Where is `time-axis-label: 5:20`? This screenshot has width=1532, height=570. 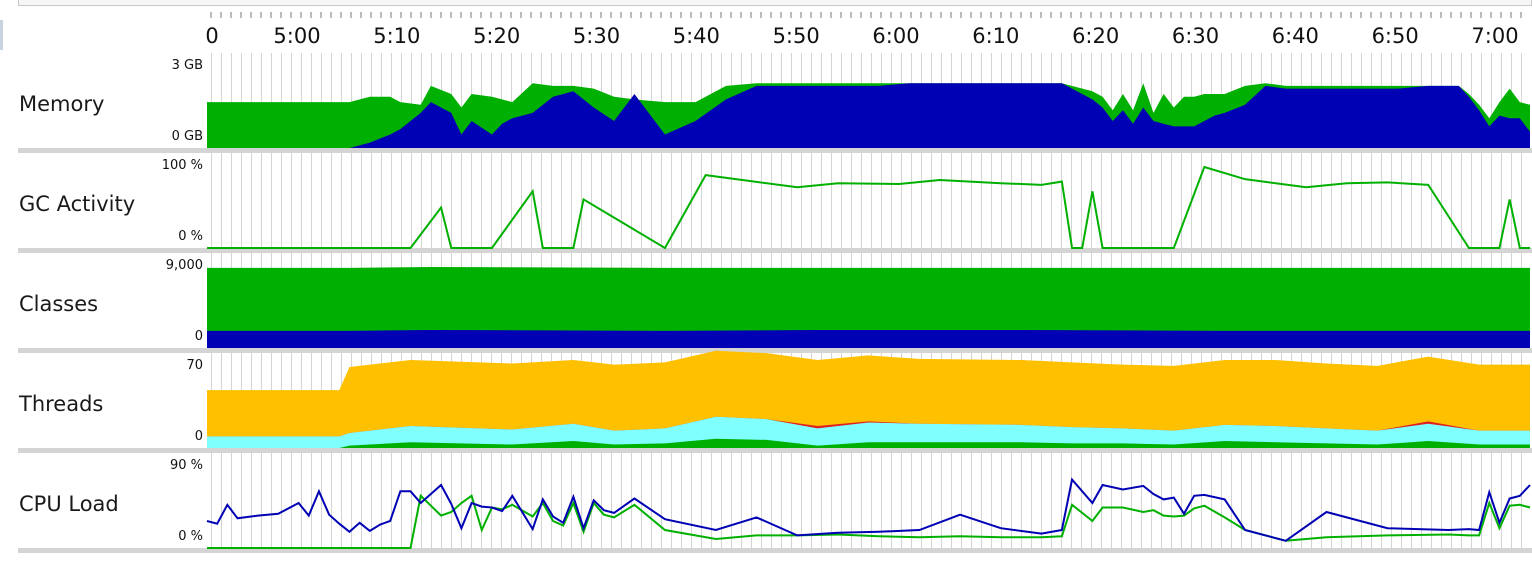
time-axis-label: 5:20 is located at coordinates (497, 36).